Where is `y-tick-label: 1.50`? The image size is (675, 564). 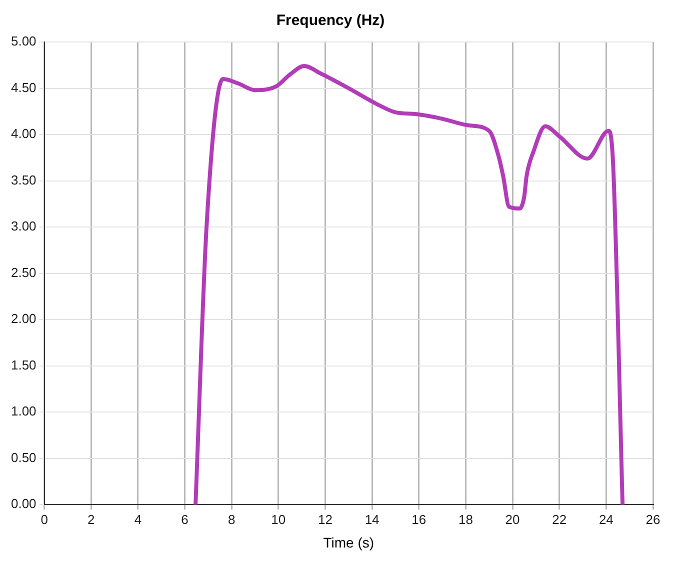 y-tick-label: 1.50 is located at coordinates (23, 364).